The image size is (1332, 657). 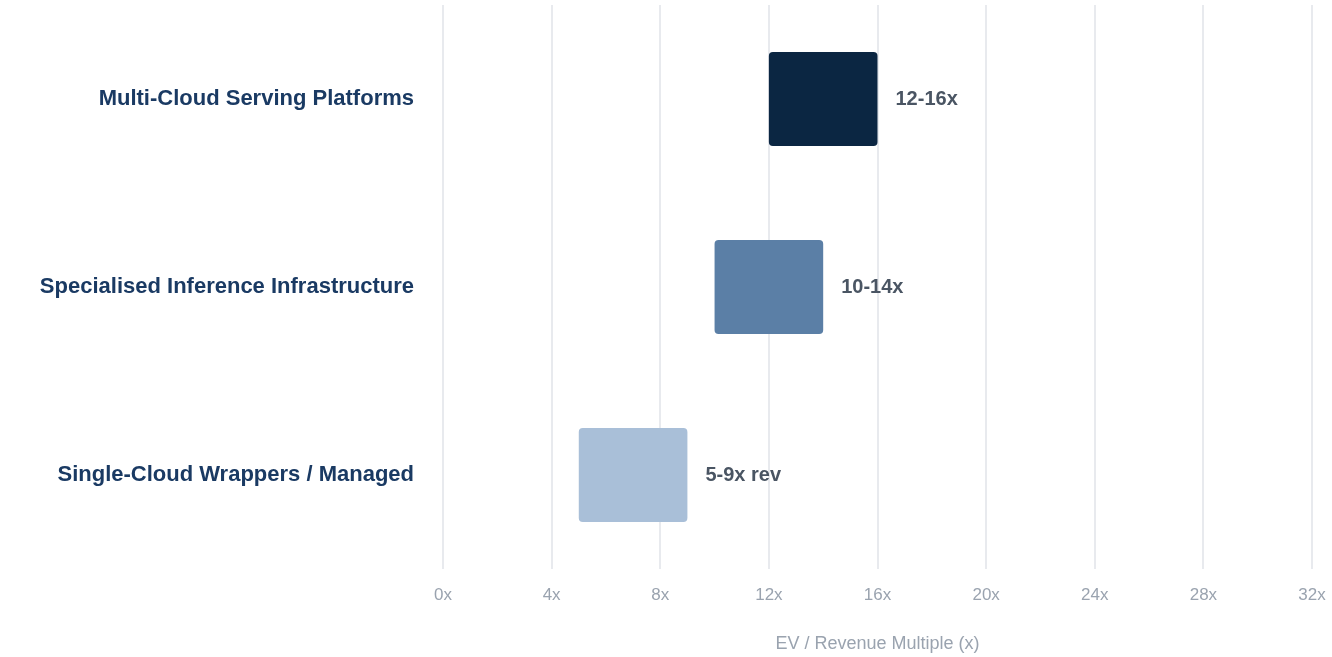 I want to click on x-tick-label: 8x, so click(x=660, y=594).